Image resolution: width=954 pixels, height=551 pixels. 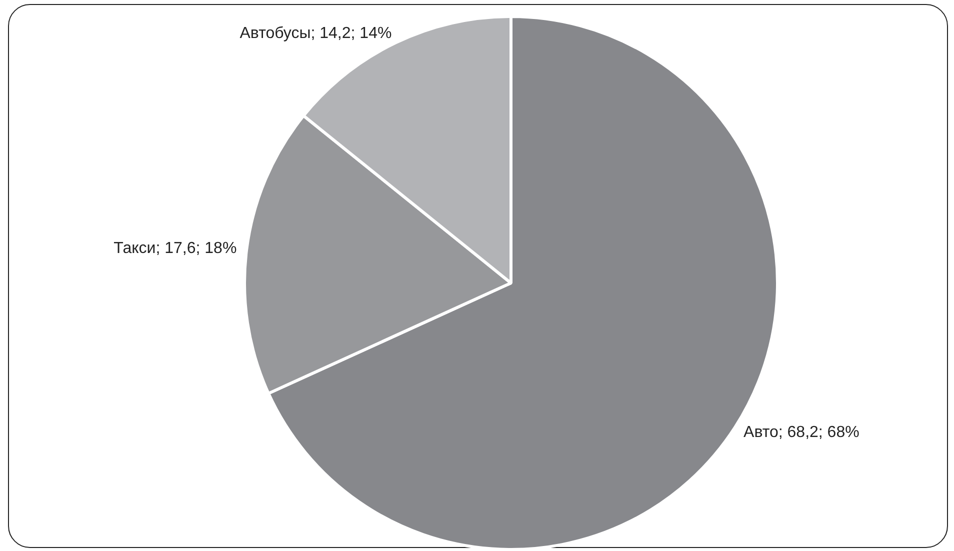 What do you see at coordinates (316, 33) in the screenshot?
I see `slice-label: Автобусы; 14,2; 14%` at bounding box center [316, 33].